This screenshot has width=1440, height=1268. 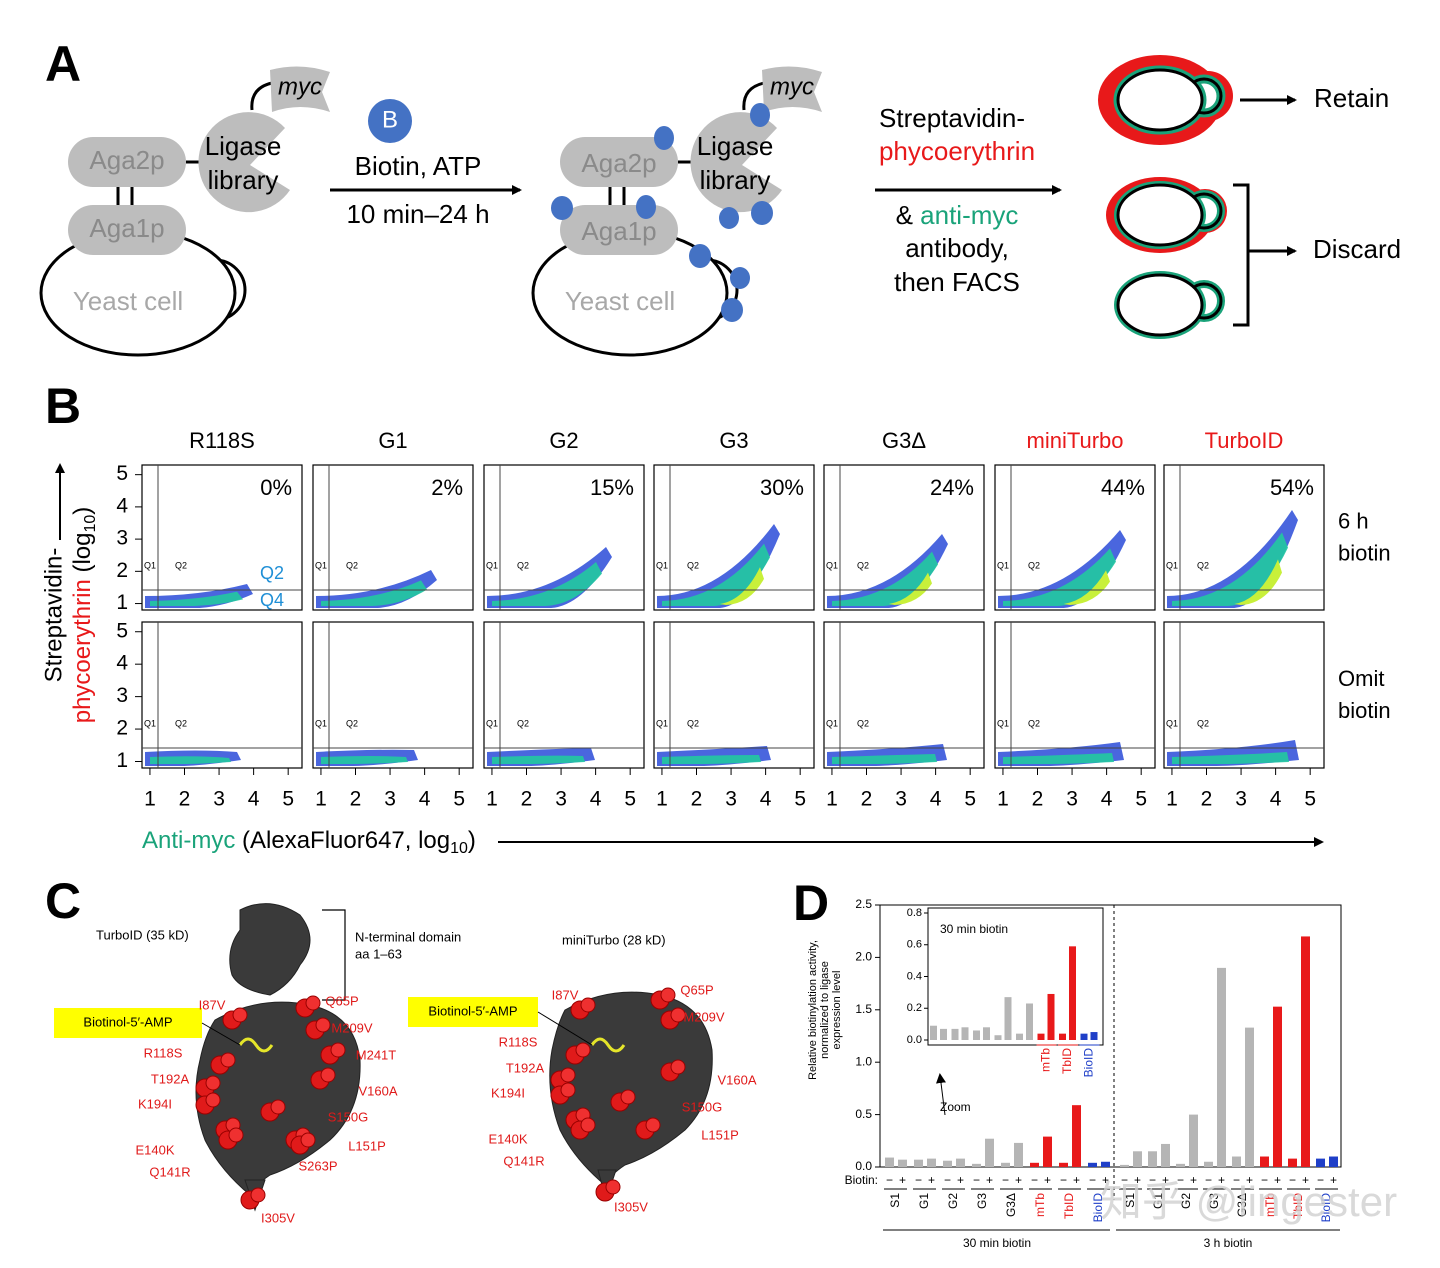 What do you see at coordinates (825, 1010) in the screenshot?
I see `y-axis-label: normalized to ligase` at bounding box center [825, 1010].